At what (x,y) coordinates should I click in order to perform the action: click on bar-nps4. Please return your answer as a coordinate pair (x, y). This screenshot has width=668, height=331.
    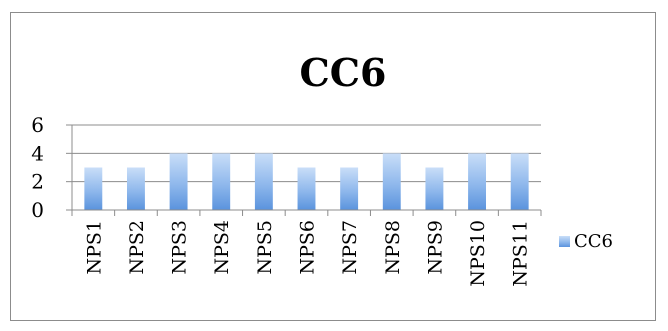
    Looking at the image, I should click on (221, 181).